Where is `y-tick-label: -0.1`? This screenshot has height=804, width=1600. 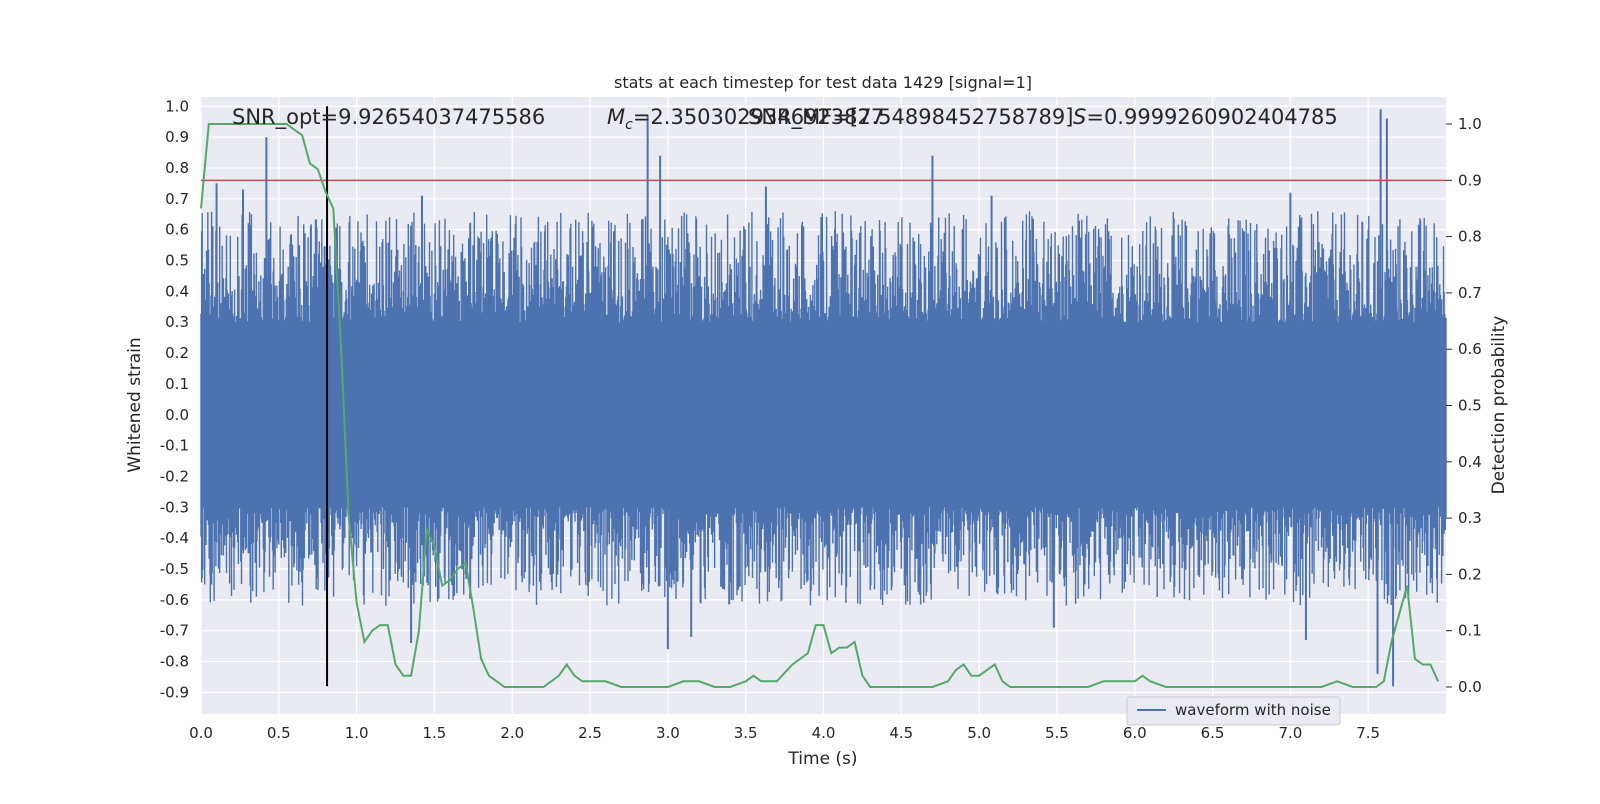
y-tick-label: -0.1 is located at coordinates (174, 446).